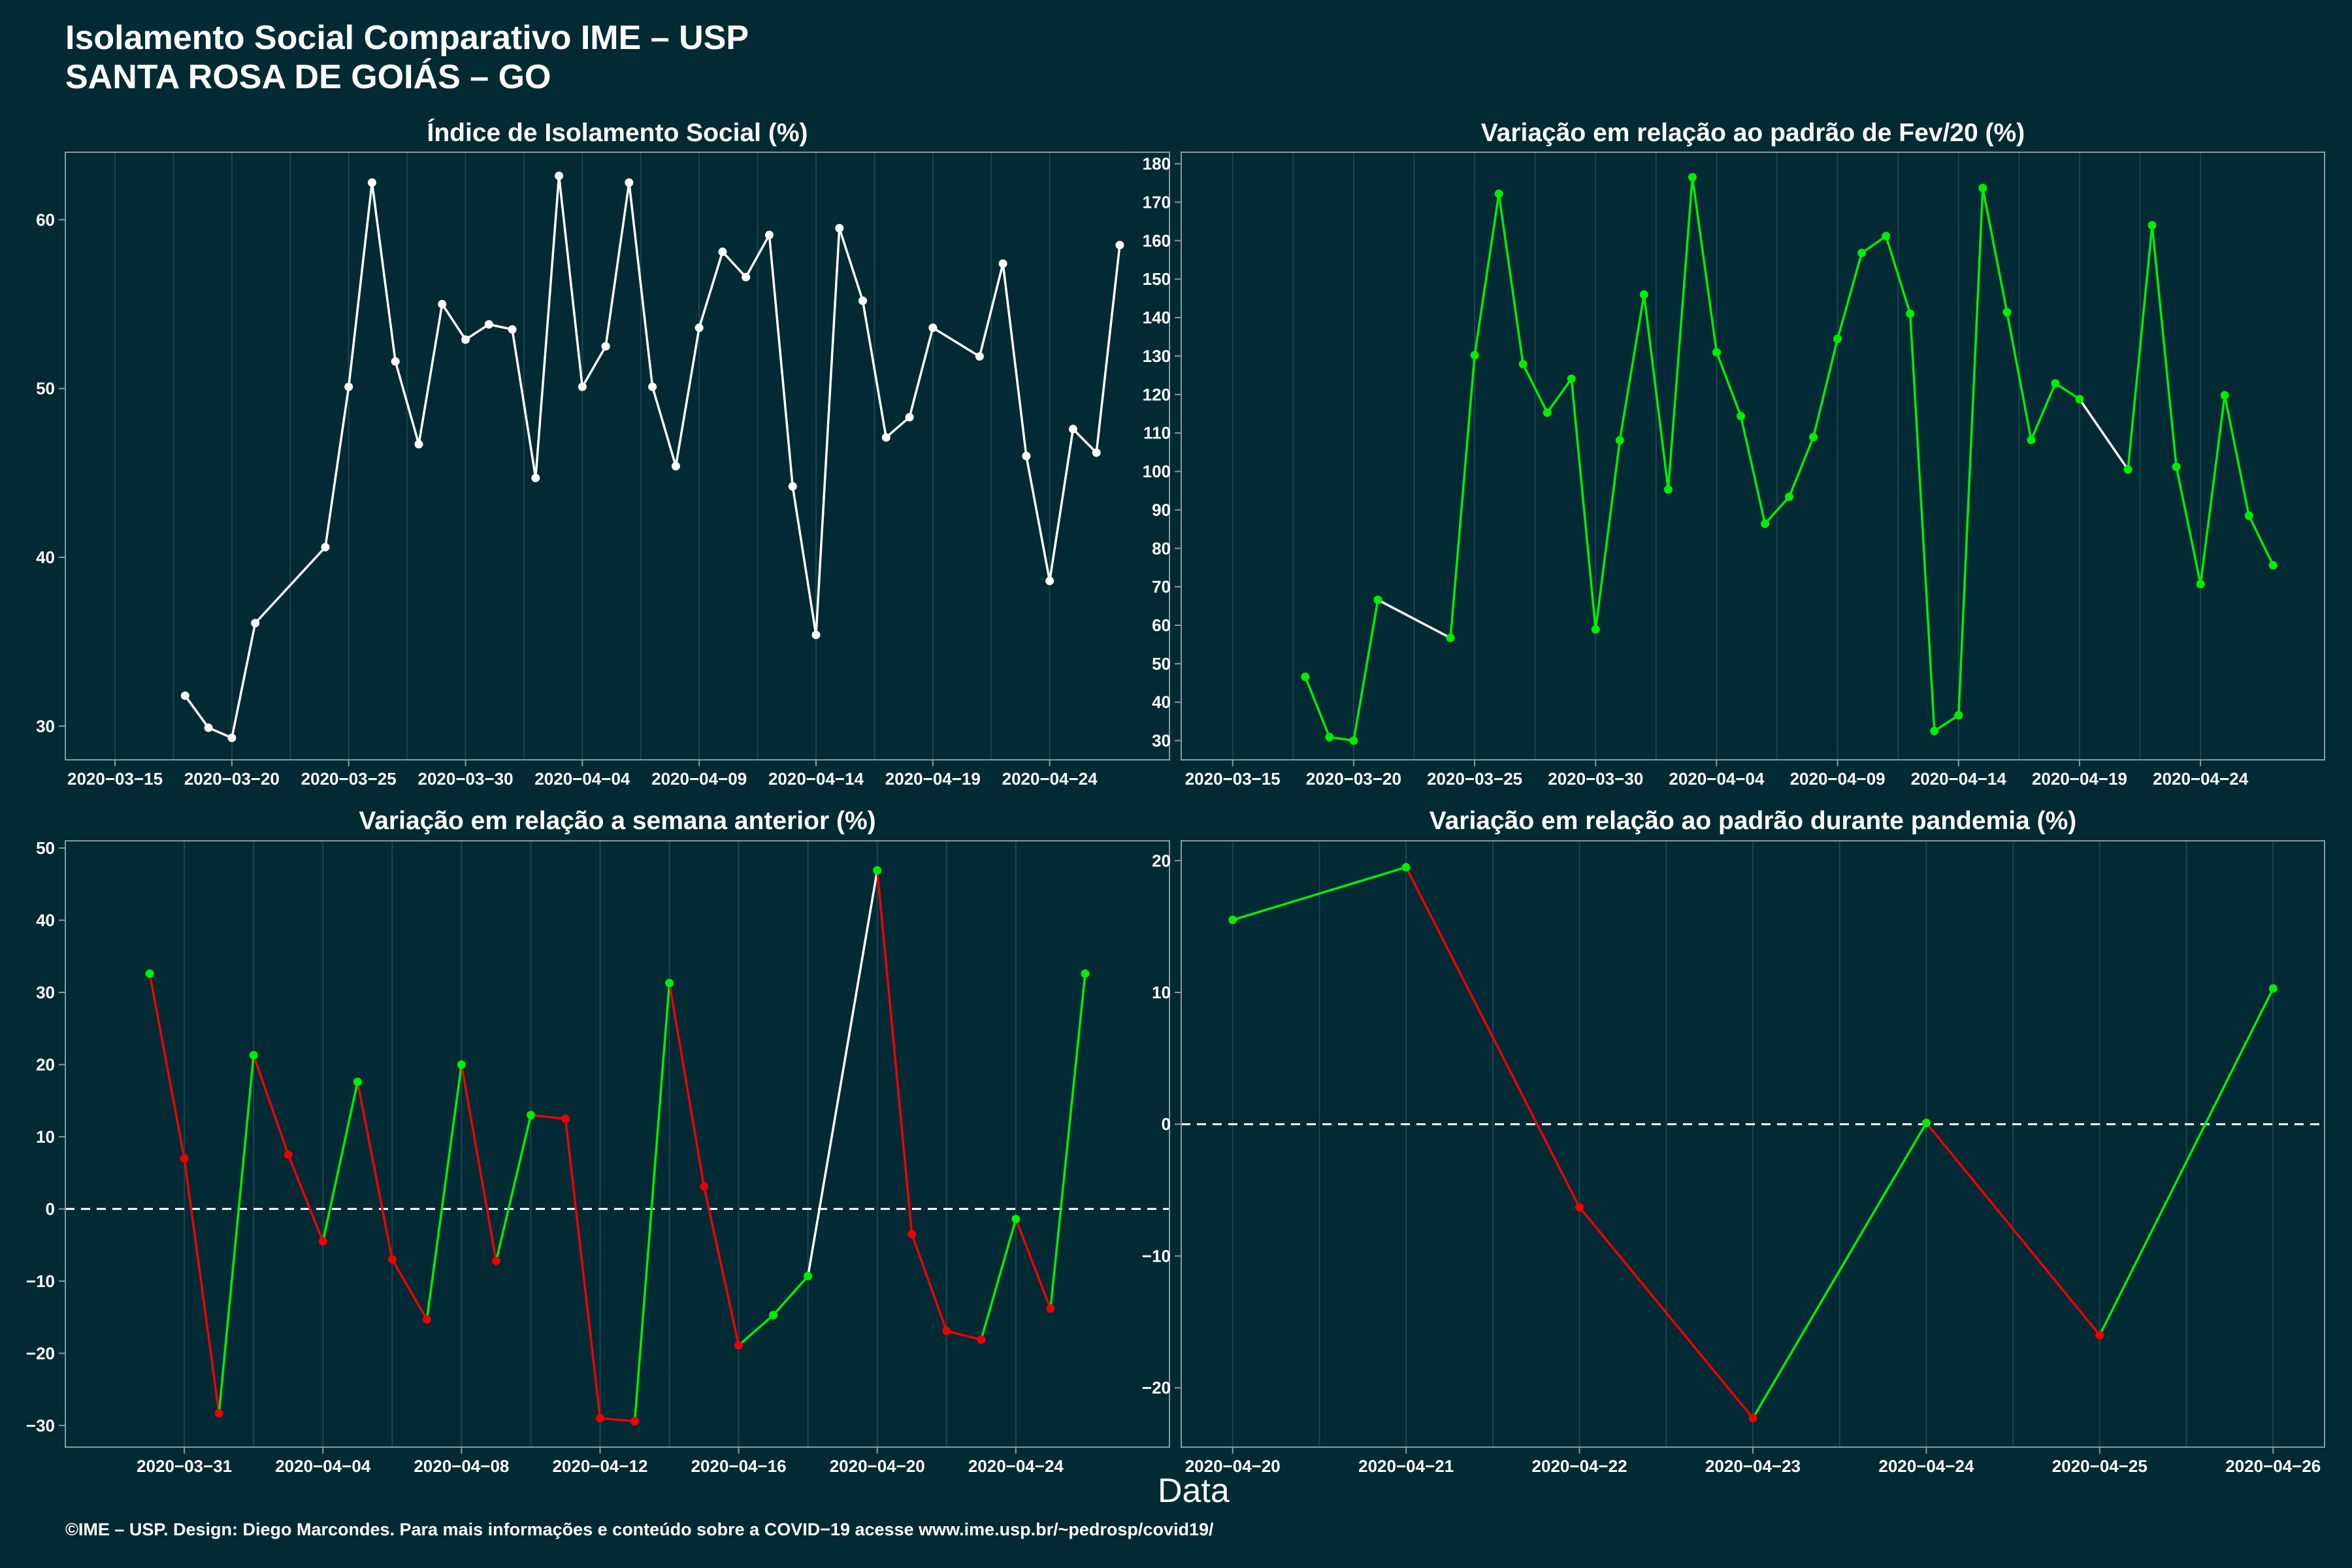 The width and height of the screenshot is (2352, 1568). I want to click on y-tick-label: 50, so click(1161, 664).